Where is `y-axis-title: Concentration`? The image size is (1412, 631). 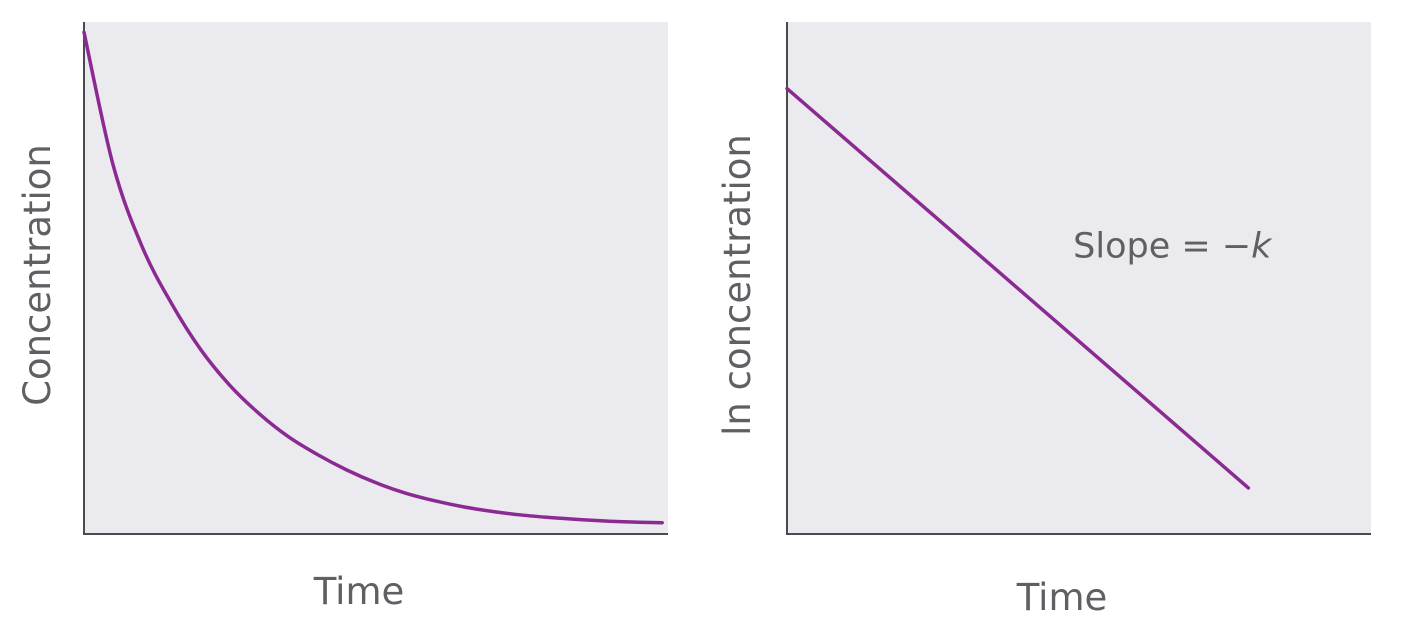
y-axis-title: Concentration is located at coordinates (37, 275).